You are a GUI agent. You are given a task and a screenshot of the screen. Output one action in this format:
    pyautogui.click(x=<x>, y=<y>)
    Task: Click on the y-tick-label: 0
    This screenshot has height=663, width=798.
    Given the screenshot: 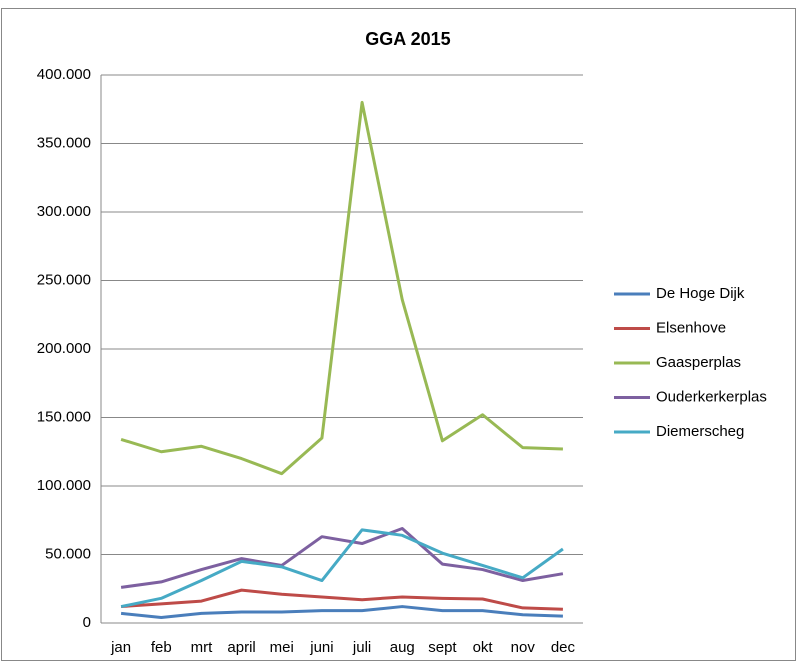 What is the action you would take?
    pyautogui.click(x=87, y=622)
    